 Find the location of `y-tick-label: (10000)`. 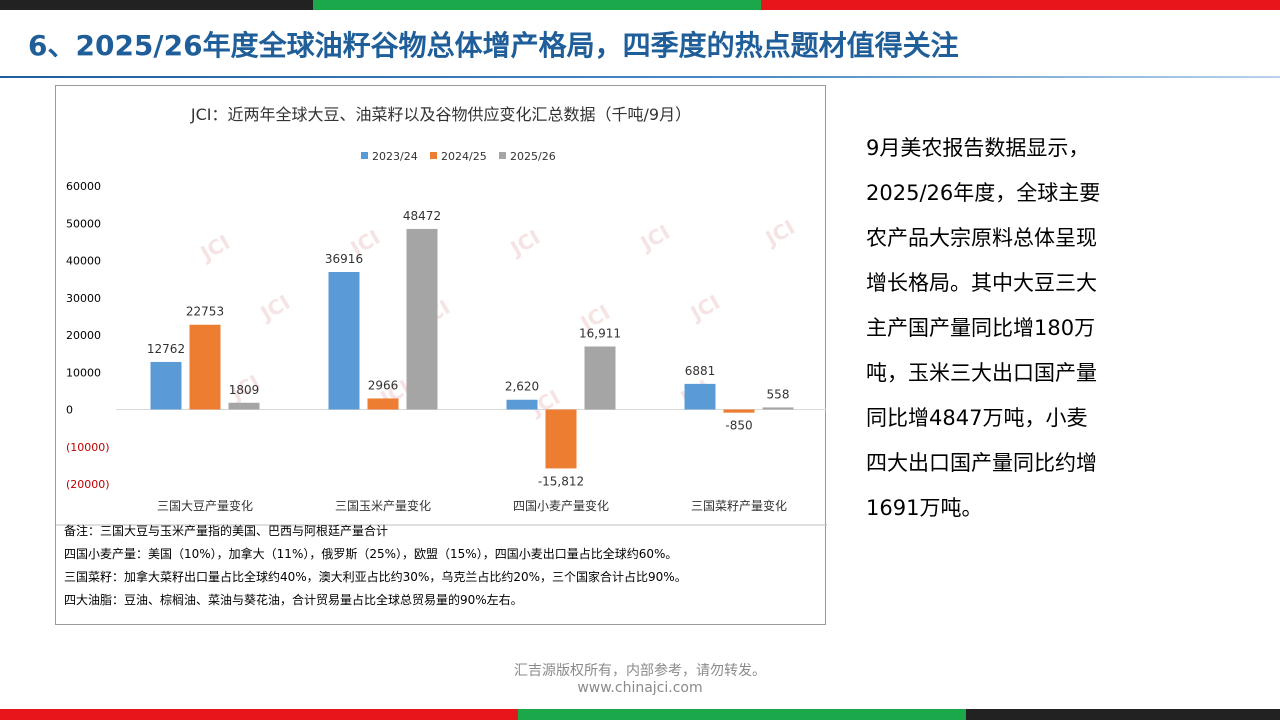

y-tick-label: (10000) is located at coordinates (88, 447).